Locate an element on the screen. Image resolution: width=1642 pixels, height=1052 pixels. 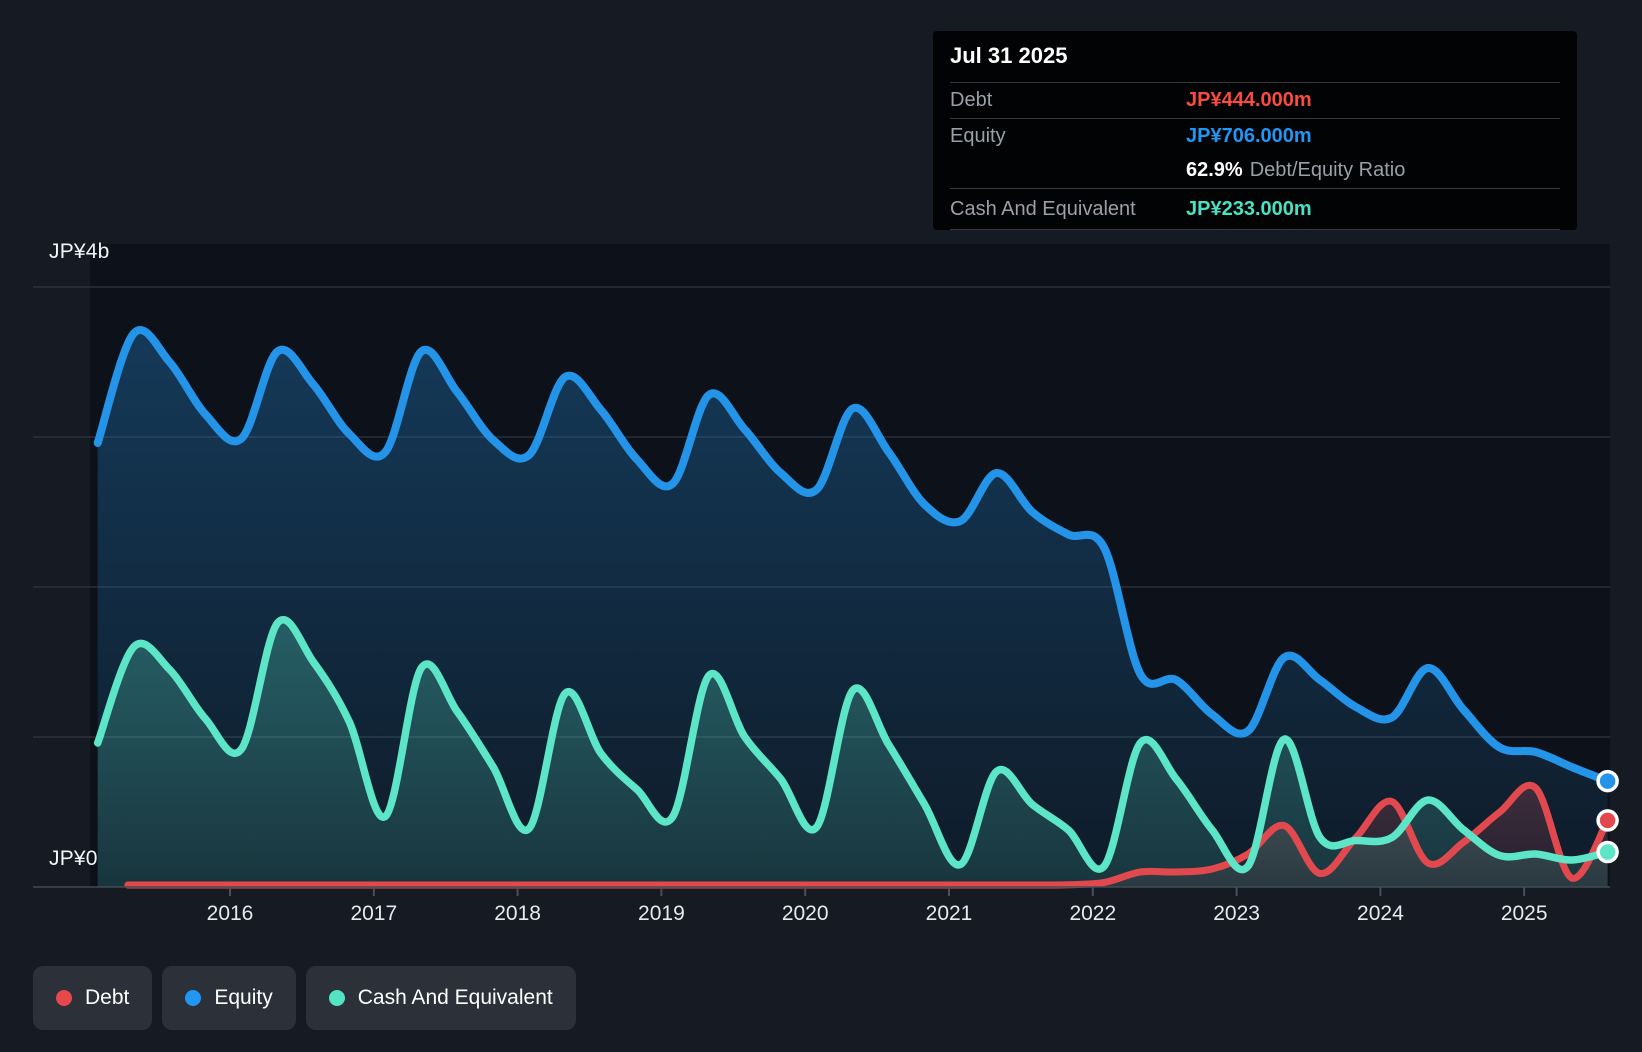
x-tick-label: 2016 is located at coordinates (230, 913).